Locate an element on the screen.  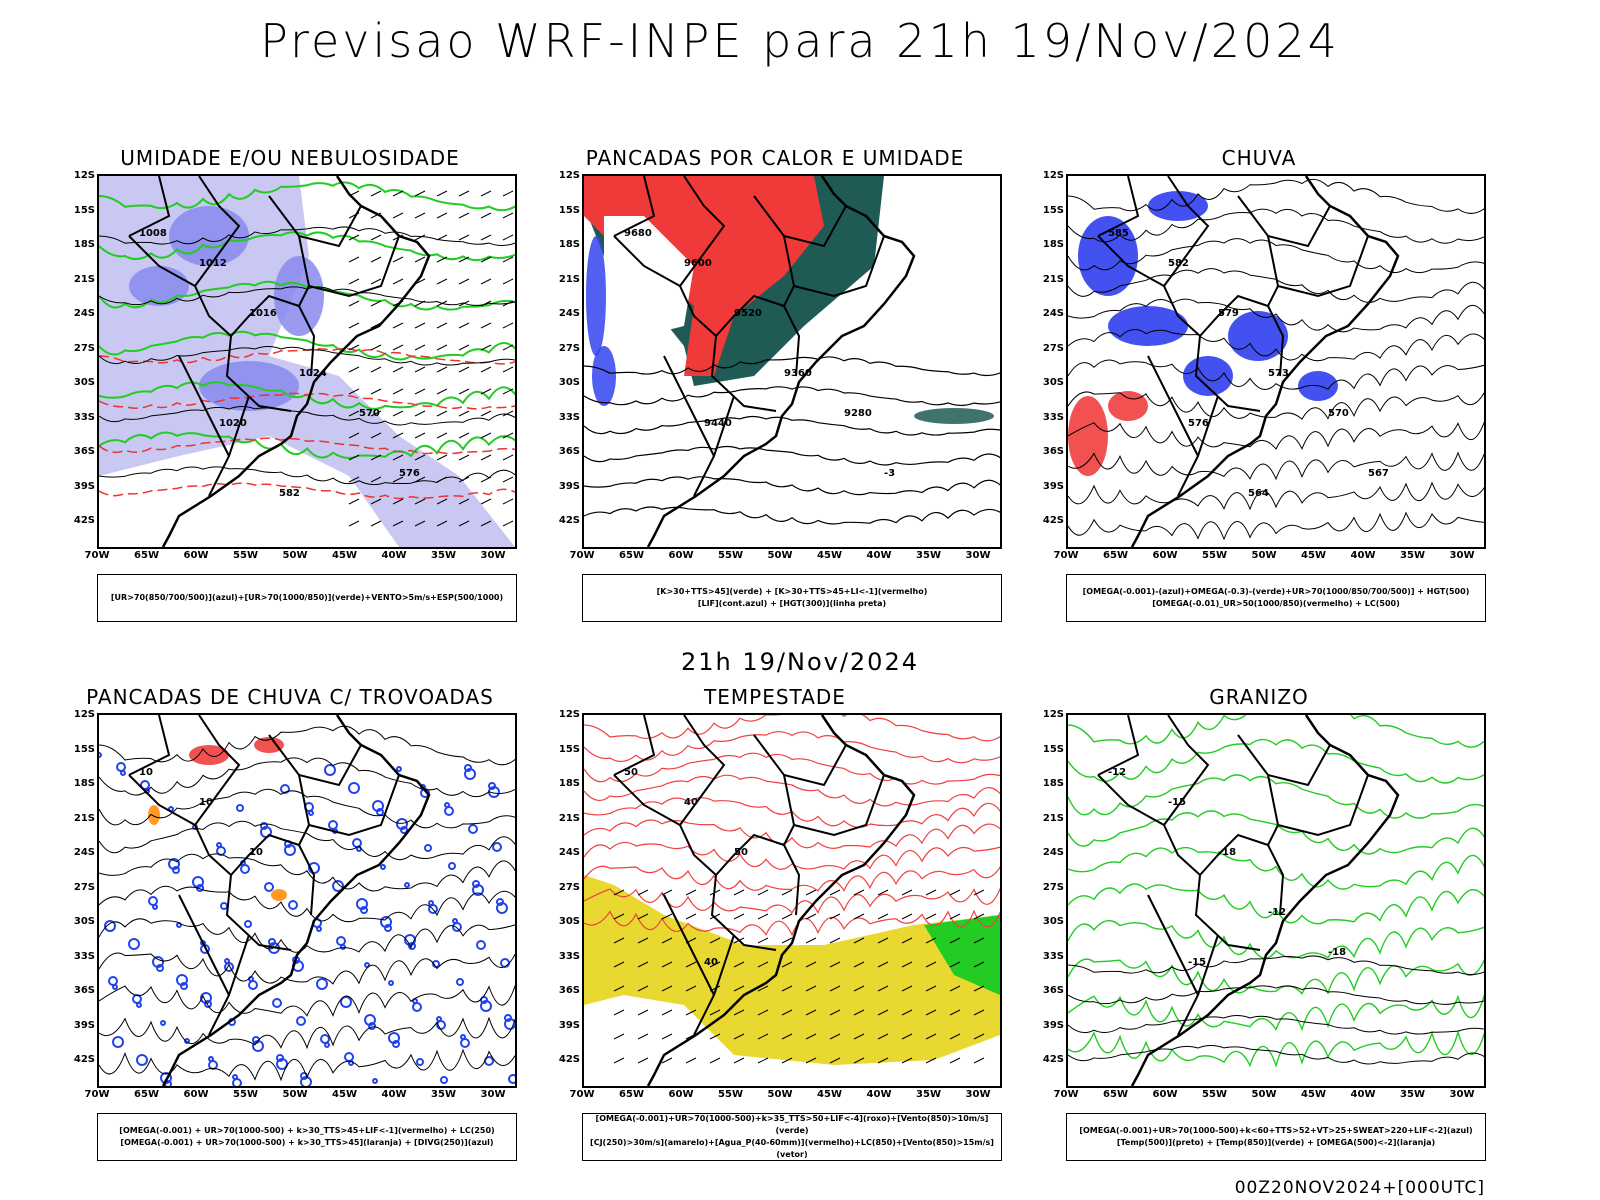
wind850-green-region is located at coordinates (962, 955).